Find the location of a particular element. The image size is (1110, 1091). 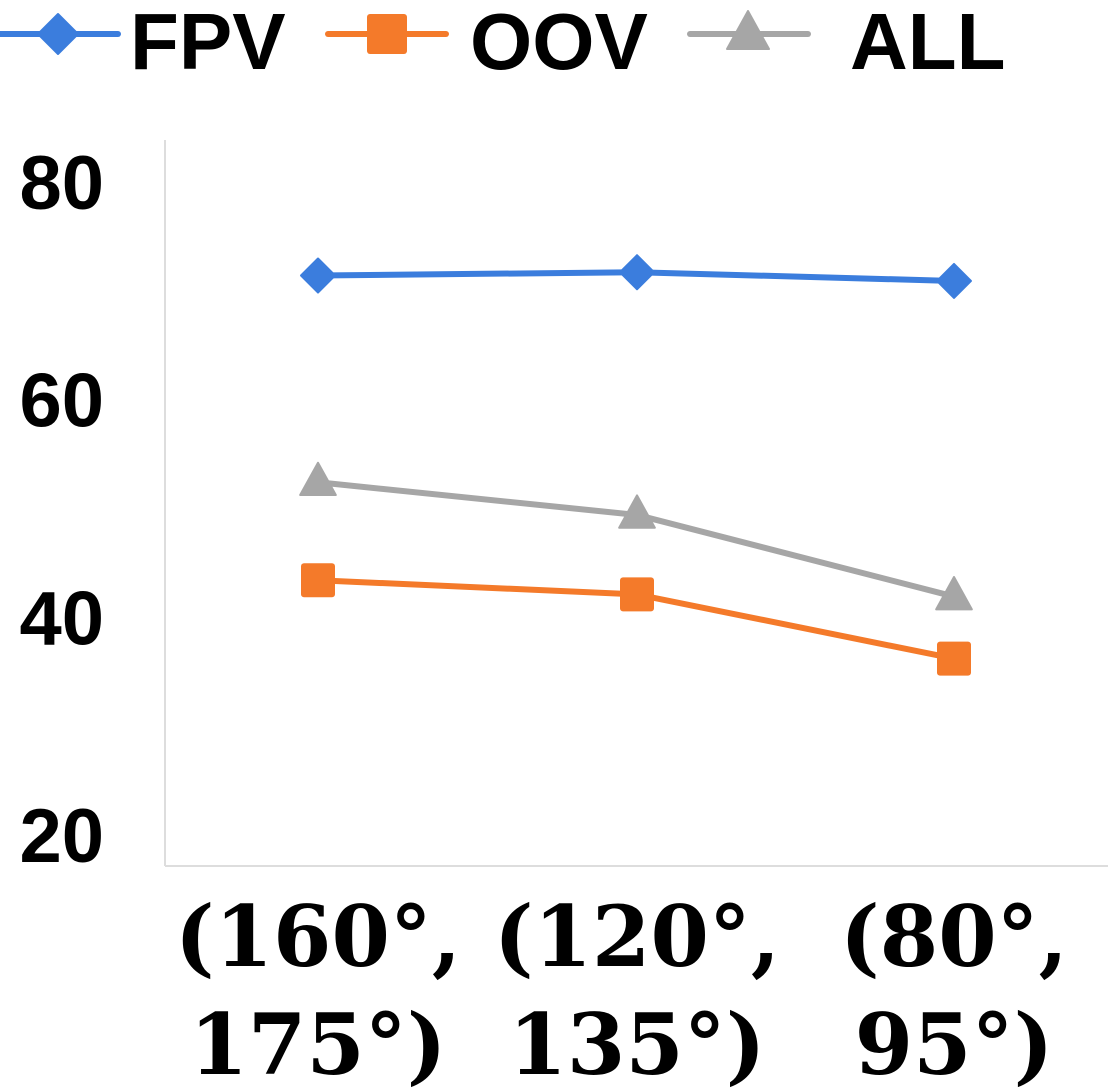

legend-label: OOV is located at coordinates (559, 43).